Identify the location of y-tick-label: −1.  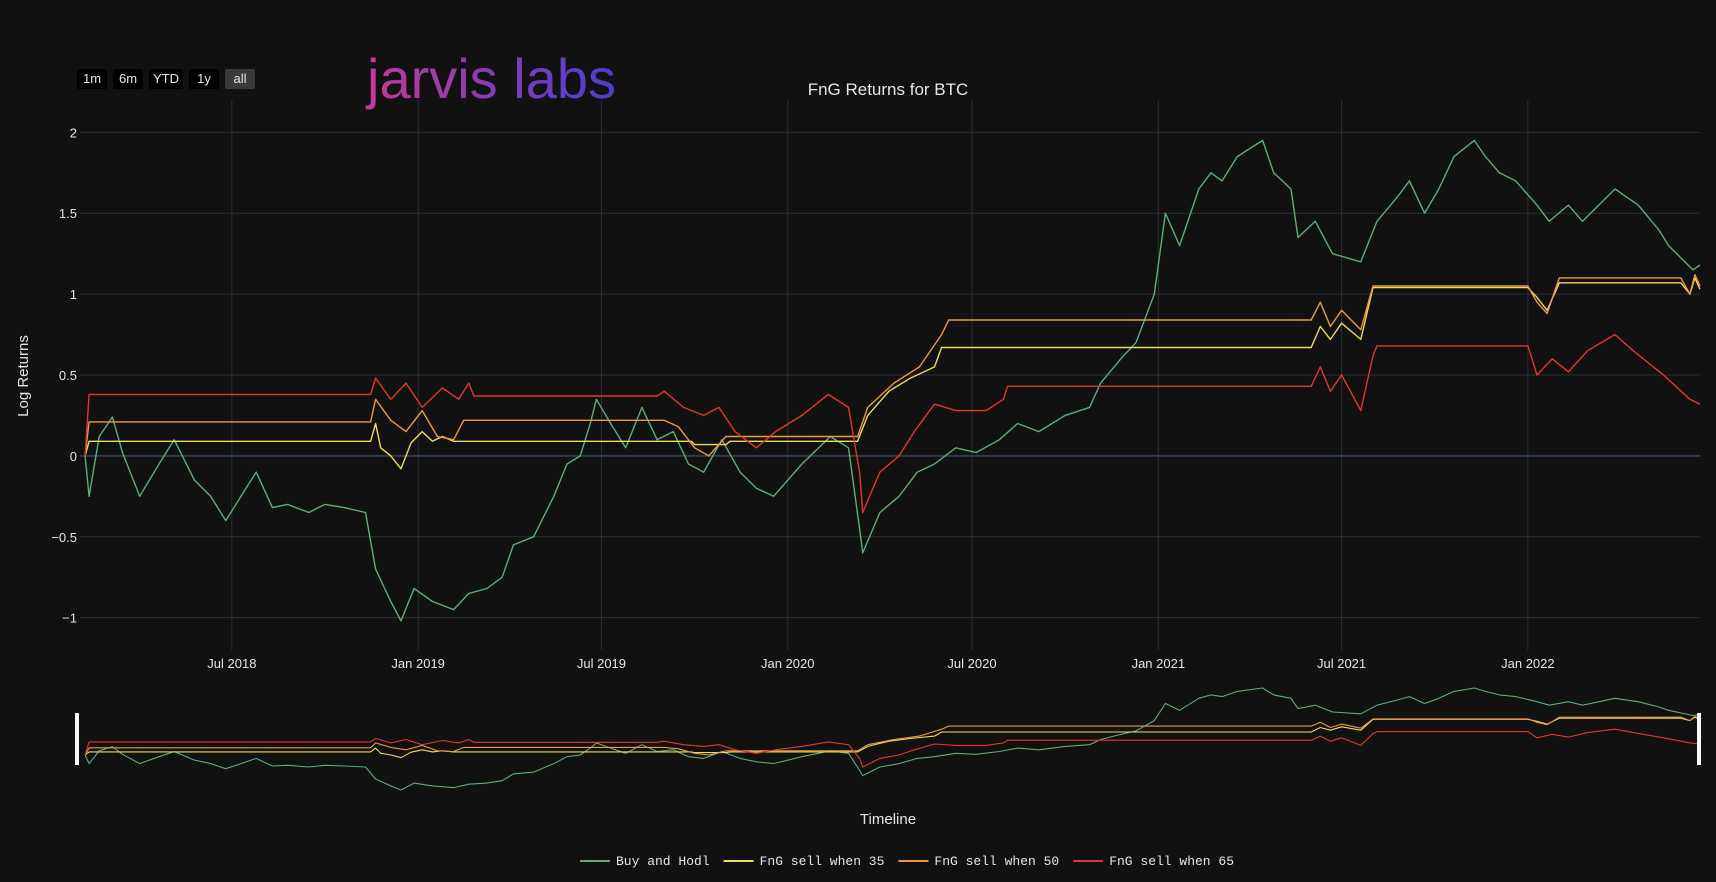
(69, 618).